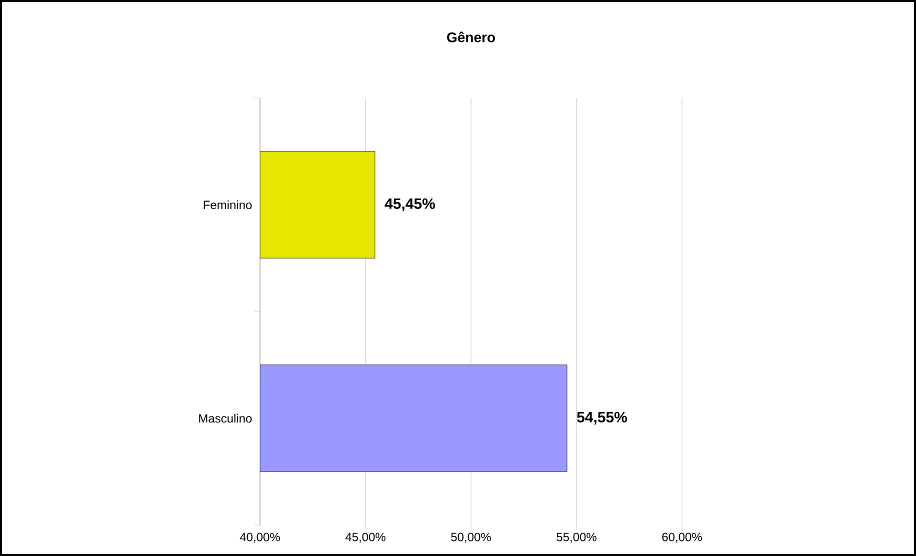 The height and width of the screenshot is (556, 916). What do you see at coordinates (576, 537) in the screenshot?
I see `x-tick-label: 55,00%` at bounding box center [576, 537].